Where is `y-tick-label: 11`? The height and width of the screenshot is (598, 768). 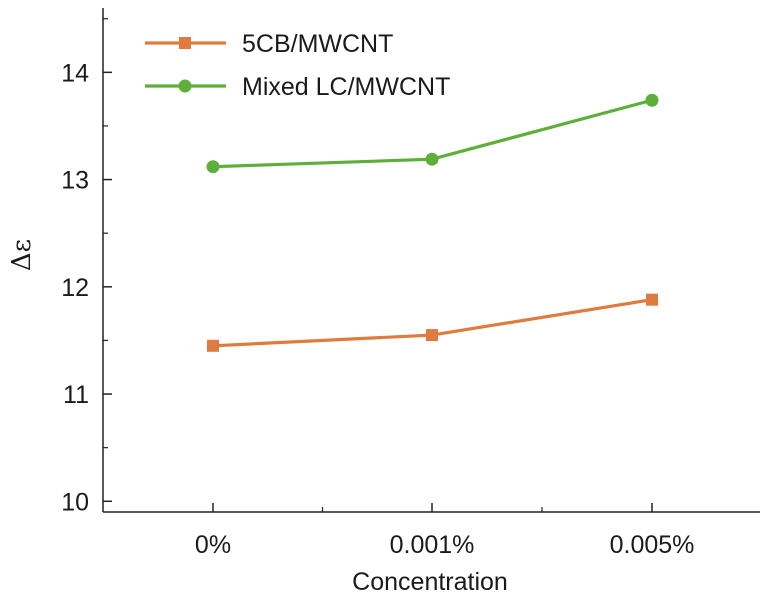 y-tick-label: 11 is located at coordinates (76, 395).